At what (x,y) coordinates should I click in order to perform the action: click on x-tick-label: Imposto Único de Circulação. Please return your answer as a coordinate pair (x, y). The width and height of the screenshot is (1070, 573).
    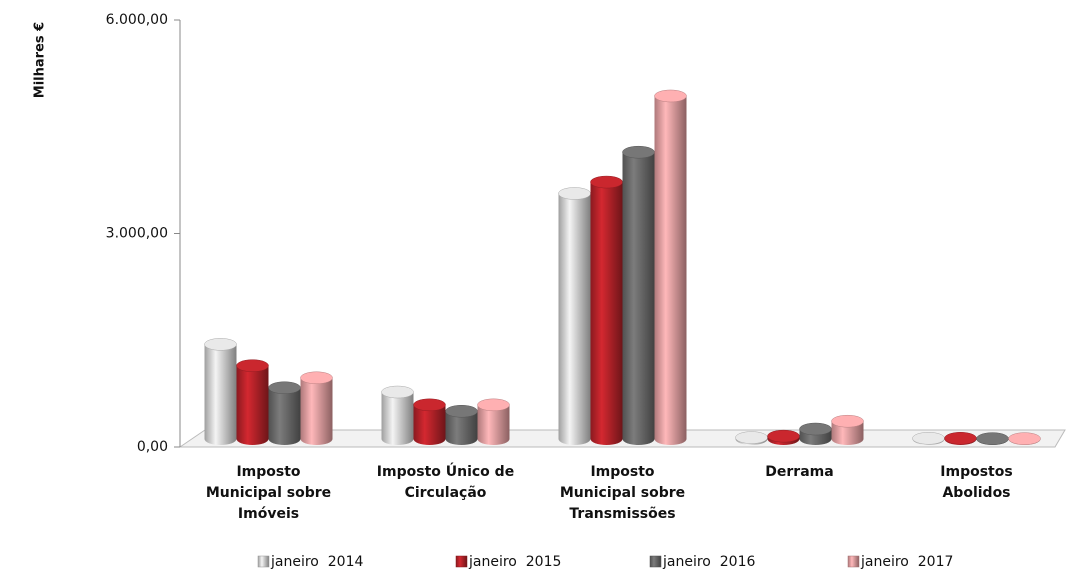
    Looking at the image, I should click on (445, 482).